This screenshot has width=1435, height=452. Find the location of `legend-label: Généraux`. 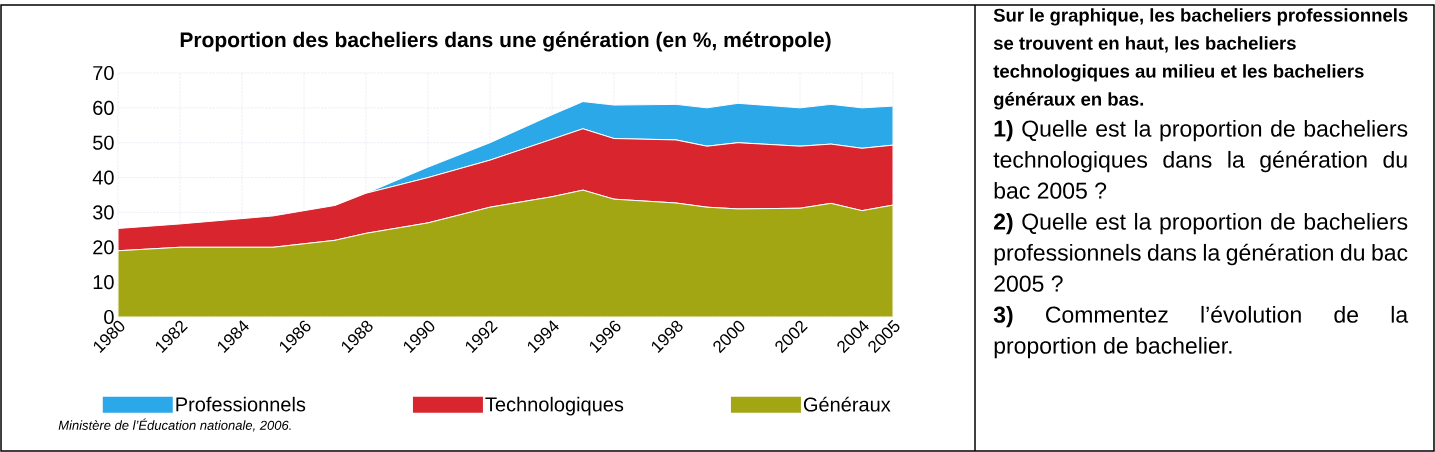

legend-label: Généraux is located at coordinates (847, 404).